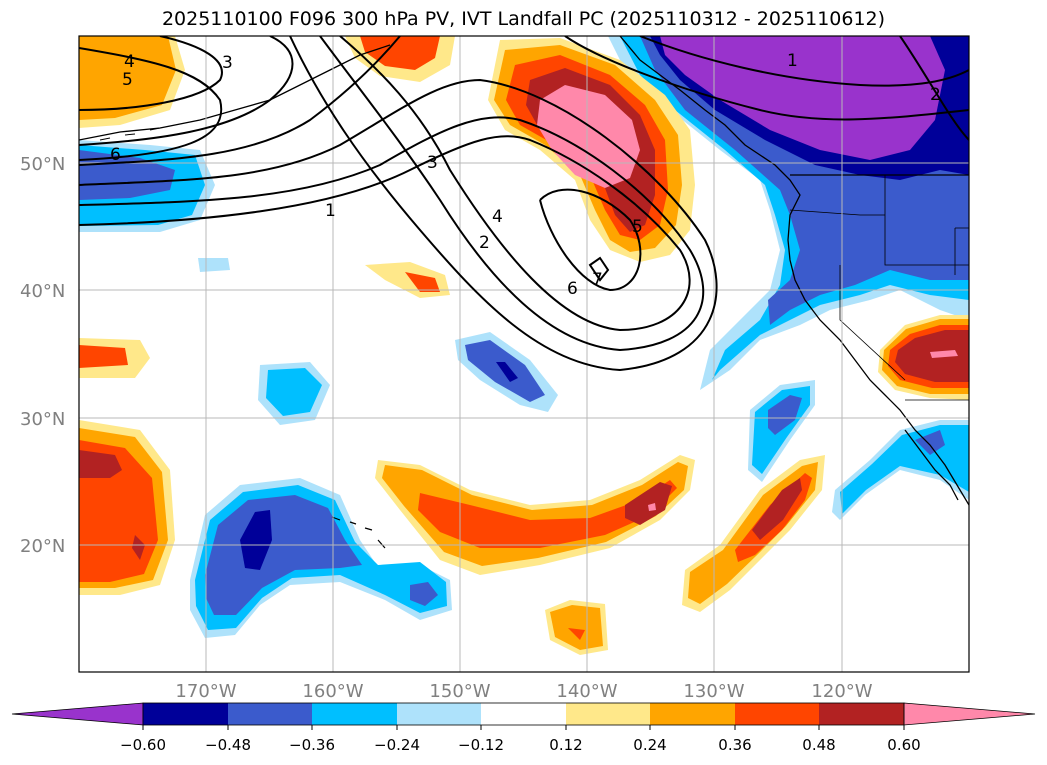 The image size is (1047, 765). I want to click on anomaly-orange-northwest, so click(127, 78).